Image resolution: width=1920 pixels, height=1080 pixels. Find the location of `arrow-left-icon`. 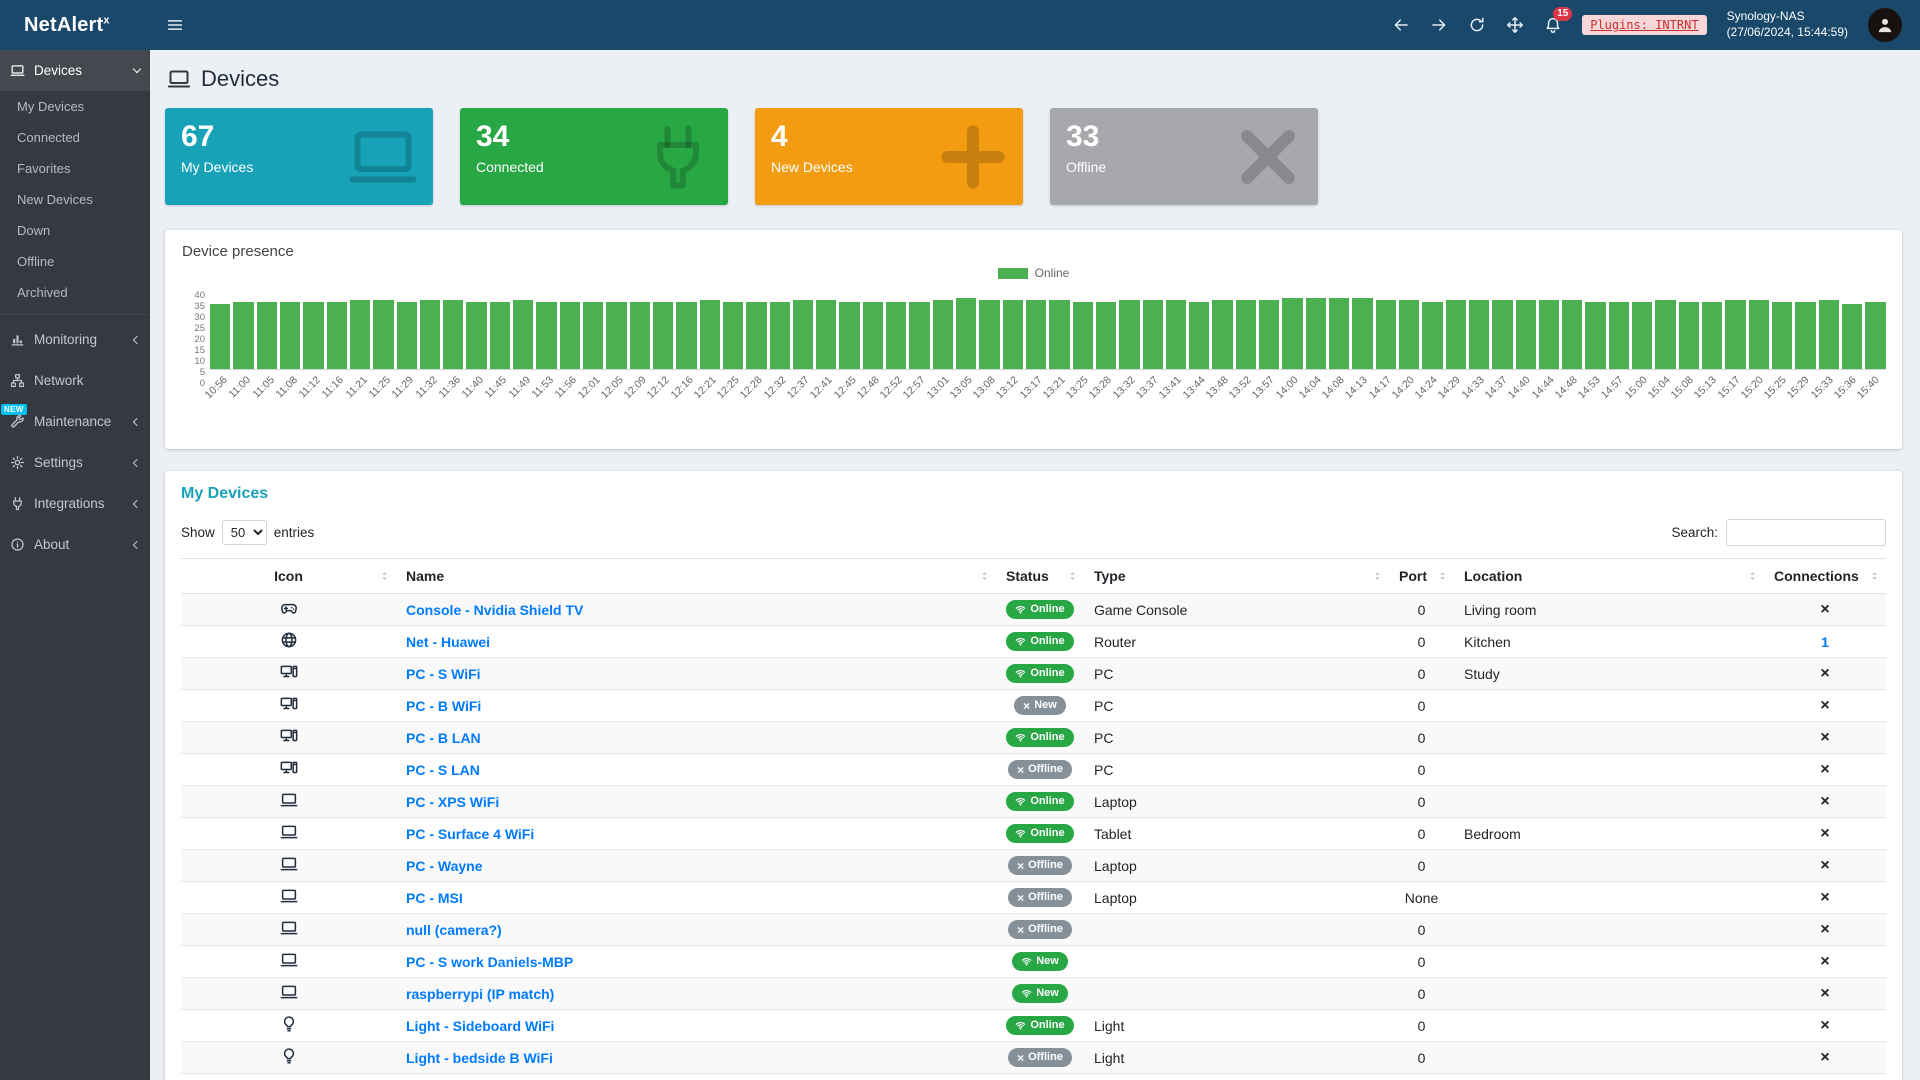

arrow-left-icon is located at coordinates (1401, 25).